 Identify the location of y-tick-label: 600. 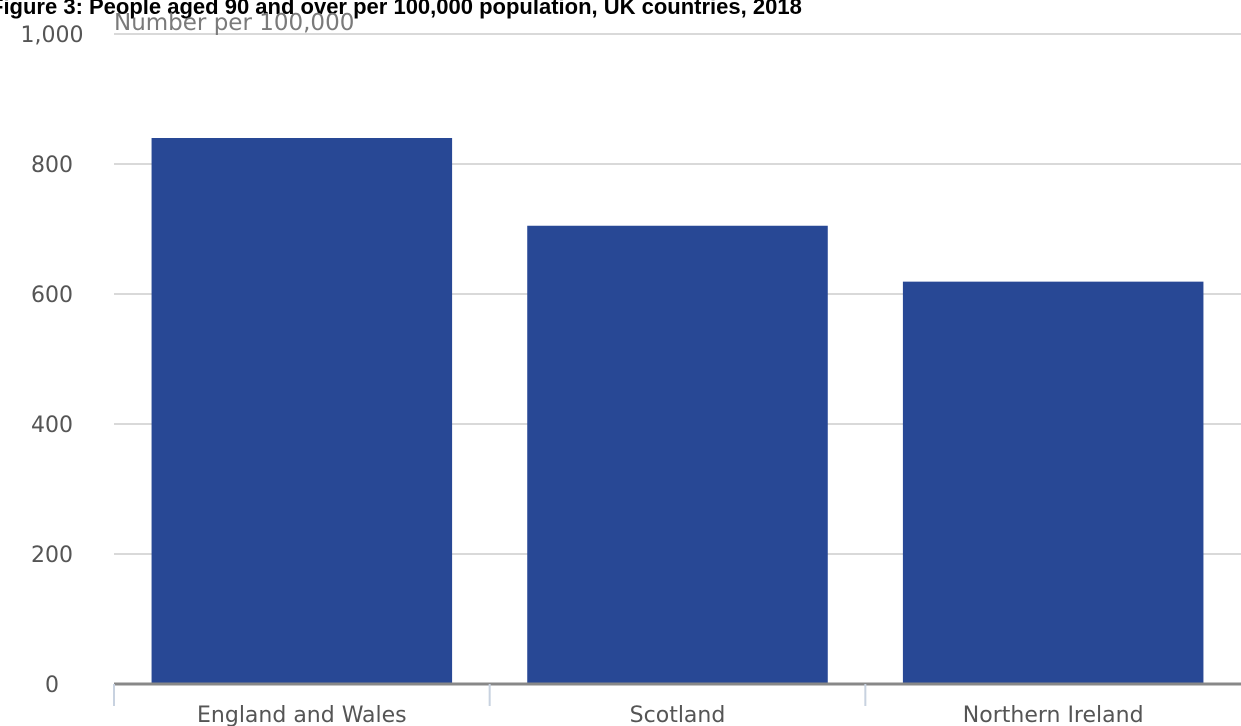
(52, 295).